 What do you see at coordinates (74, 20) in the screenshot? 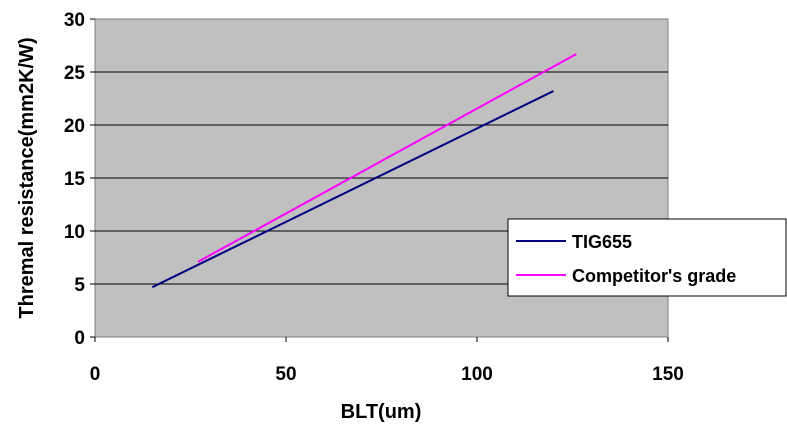
I see `y-tick-label: 30` at bounding box center [74, 20].